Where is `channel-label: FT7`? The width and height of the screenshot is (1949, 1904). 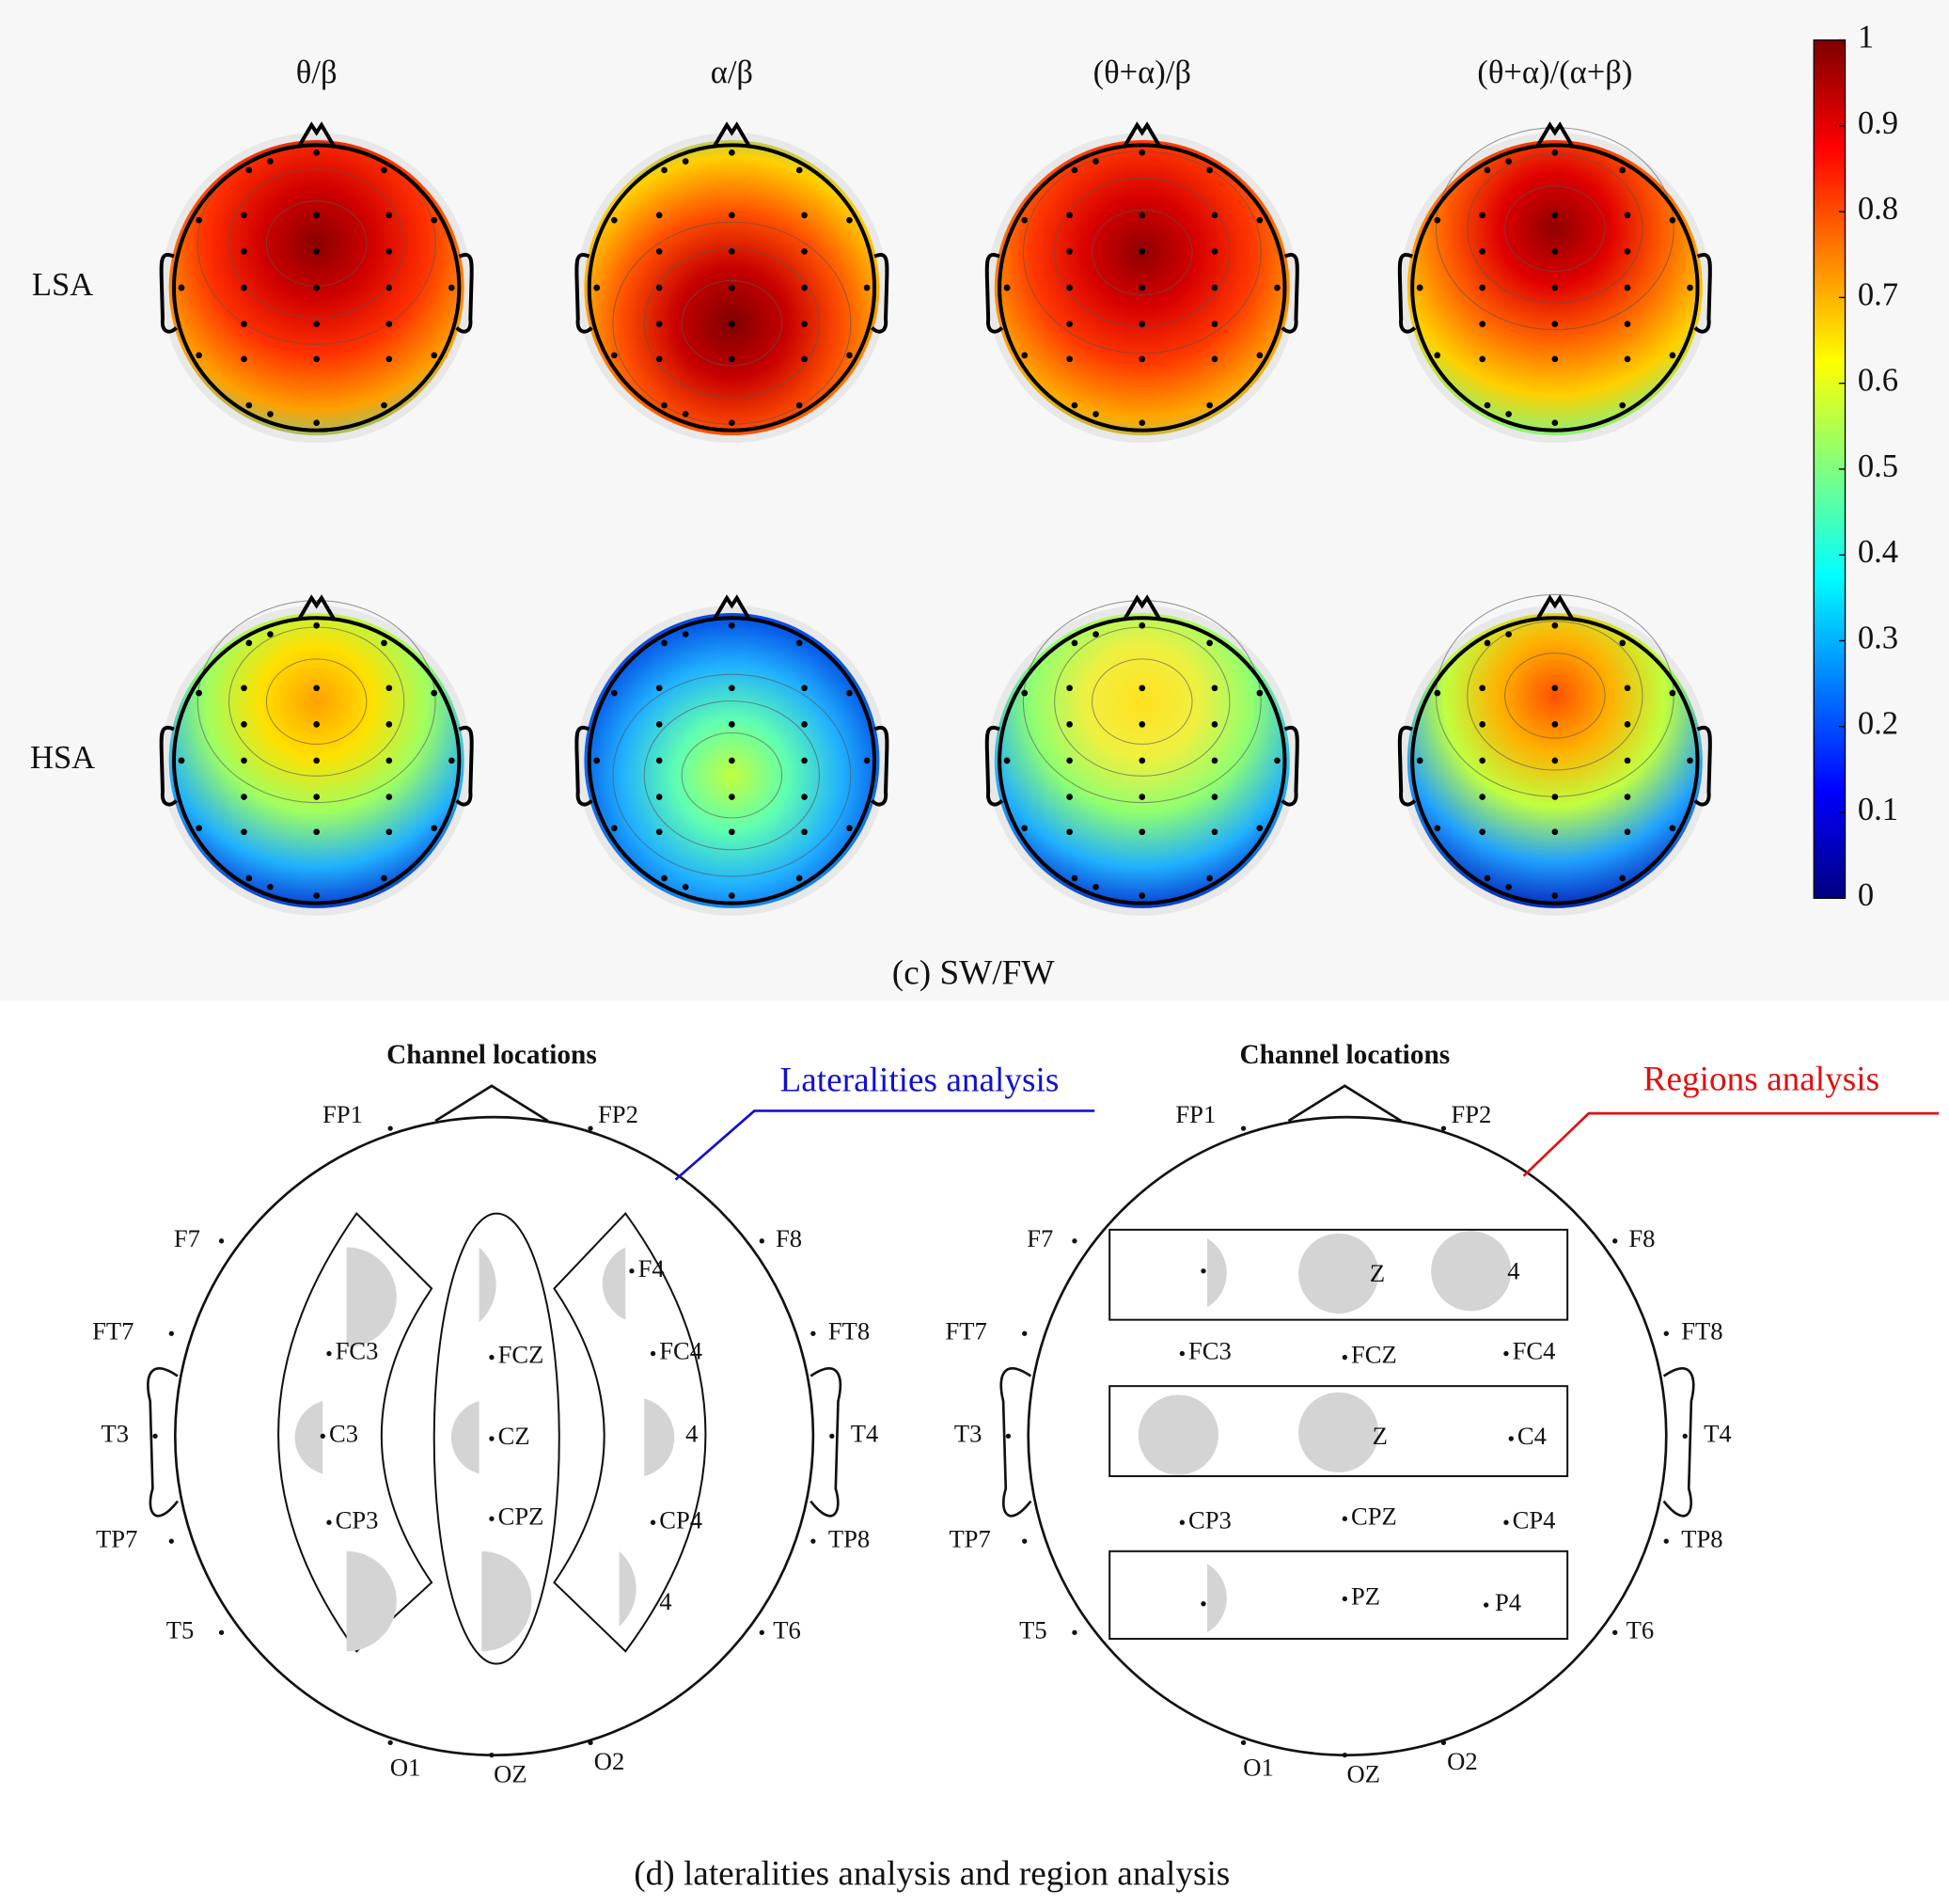 channel-label: FT7 is located at coordinates (965, 1330).